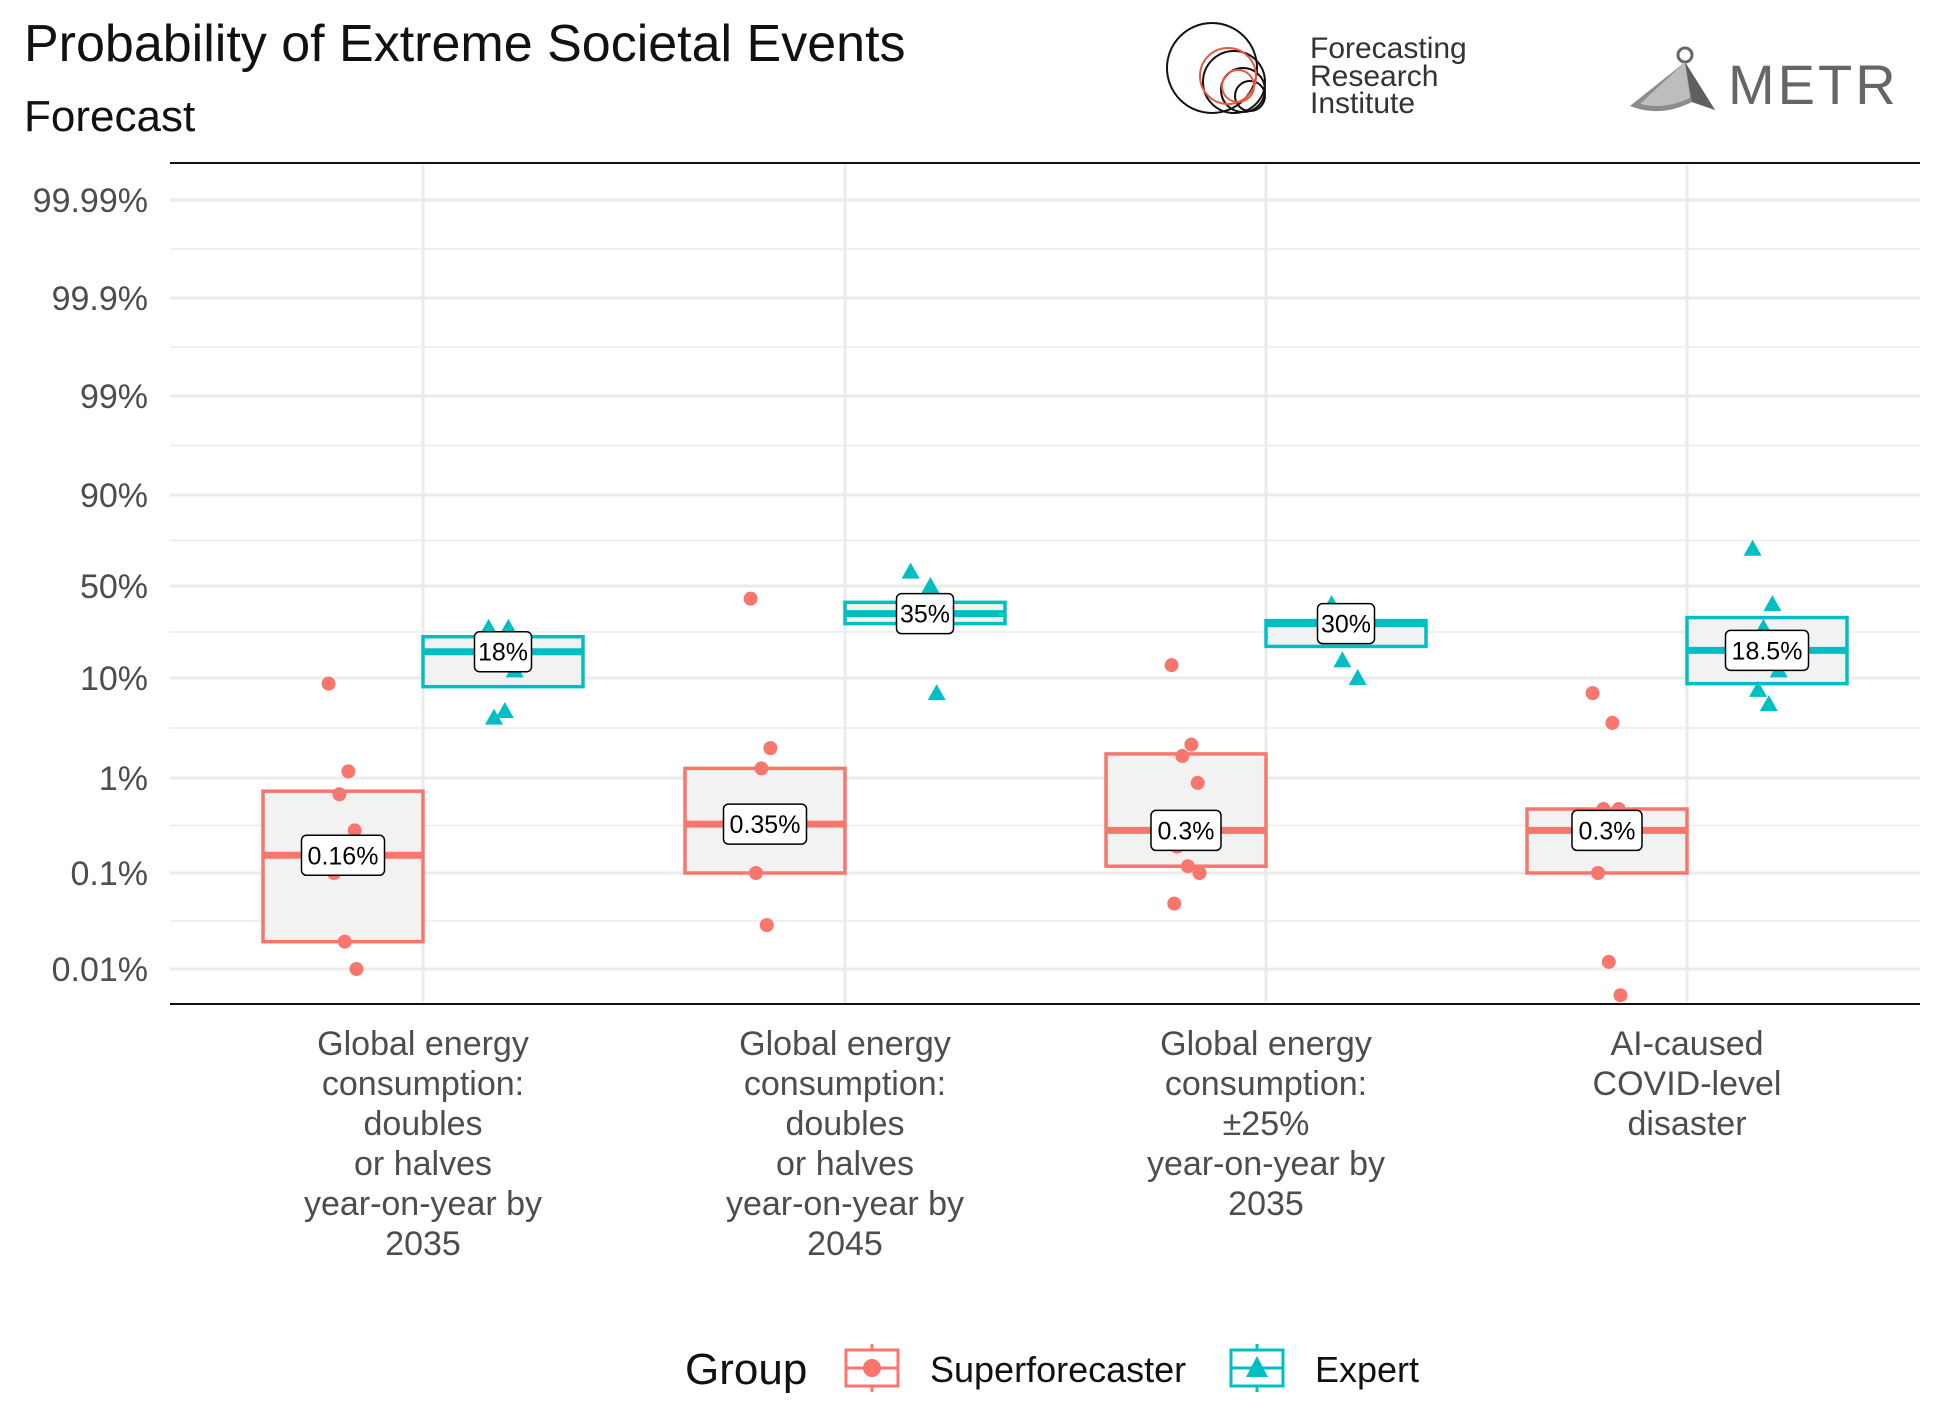 The image size is (1950, 1419). I want to click on expert-median-label: 35%, so click(925, 615).